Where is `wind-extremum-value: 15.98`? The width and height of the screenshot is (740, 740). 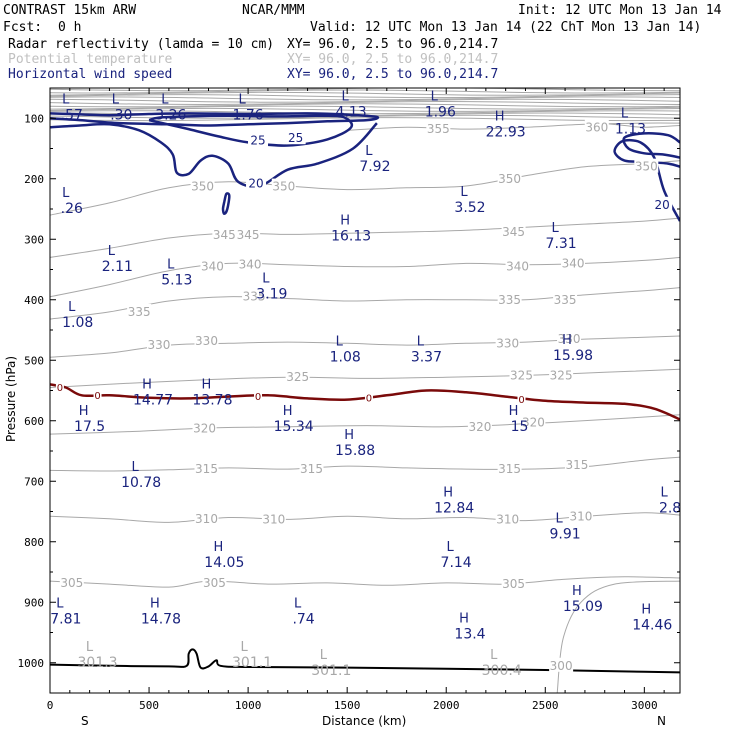 wind-extremum-value: 15.98 is located at coordinates (573, 356).